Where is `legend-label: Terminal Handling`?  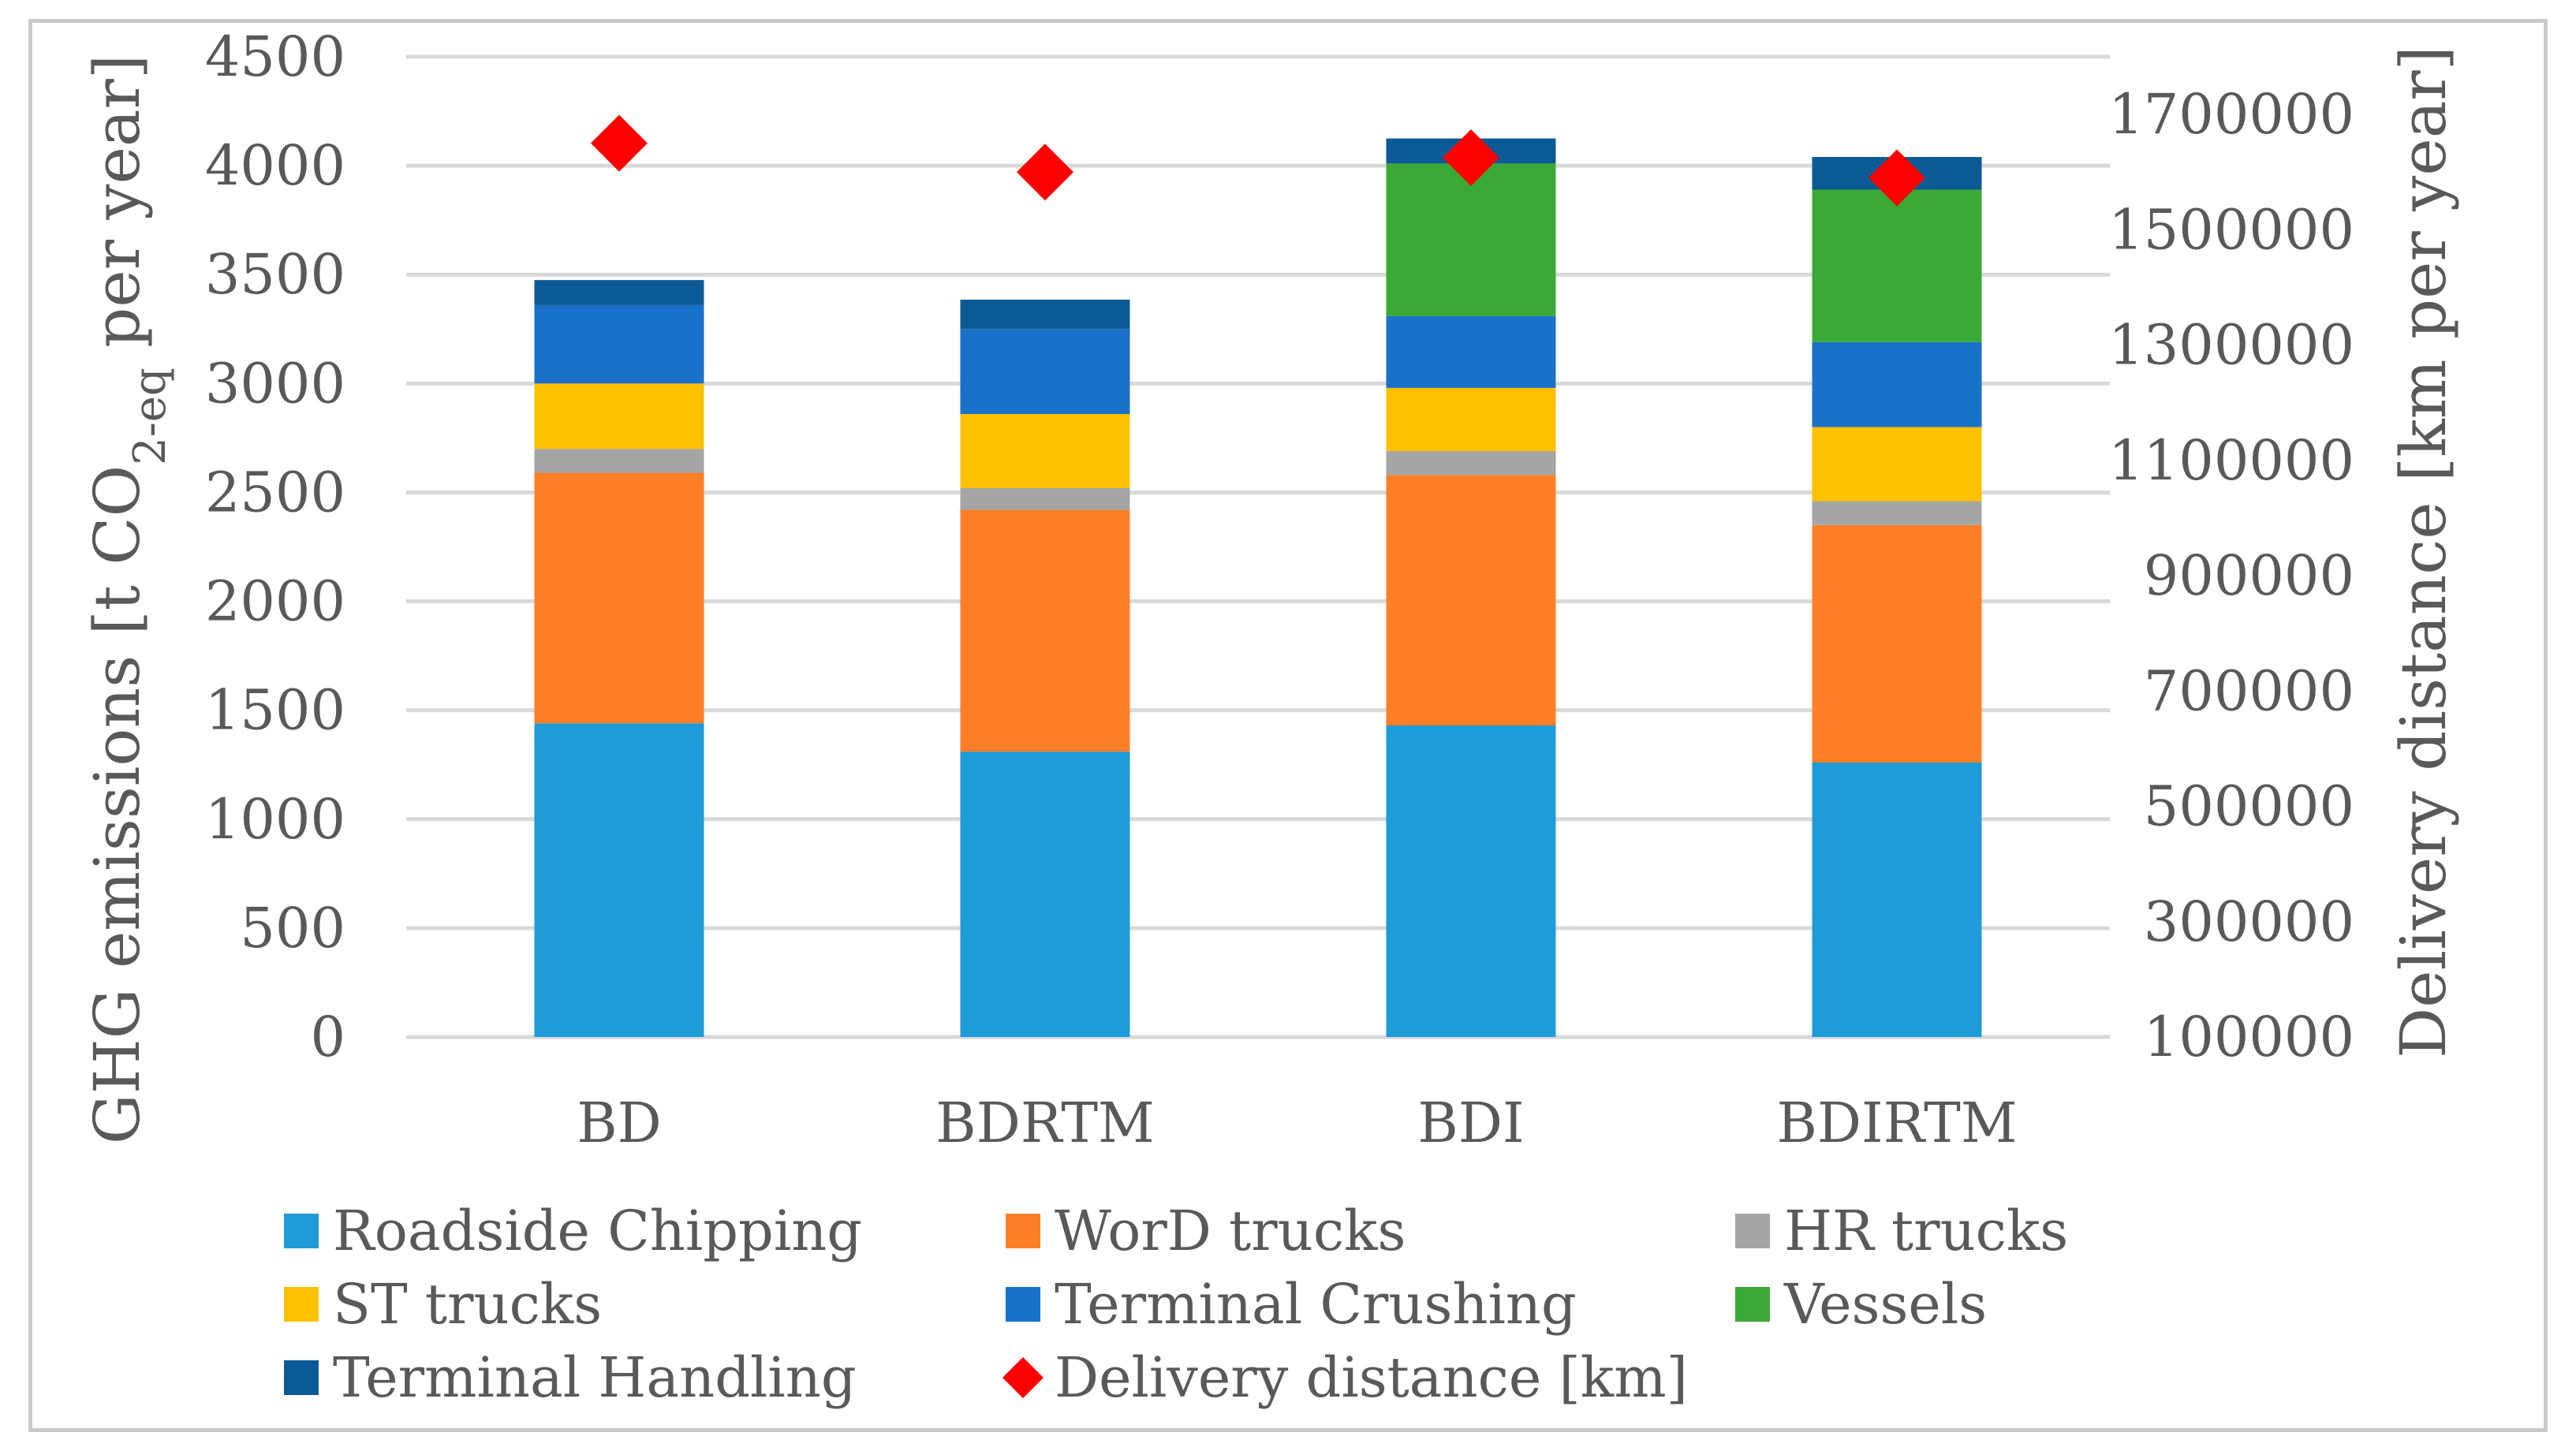
legend-label: Terminal Handling is located at coordinates (595, 1377).